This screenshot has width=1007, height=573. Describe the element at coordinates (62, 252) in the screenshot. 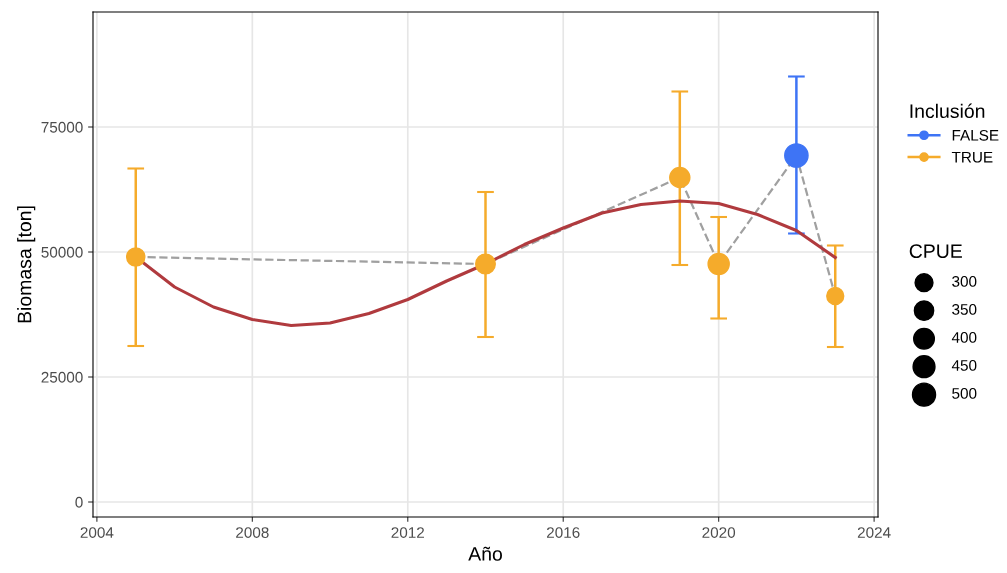

I see `y-tick-label: 50000` at that location.